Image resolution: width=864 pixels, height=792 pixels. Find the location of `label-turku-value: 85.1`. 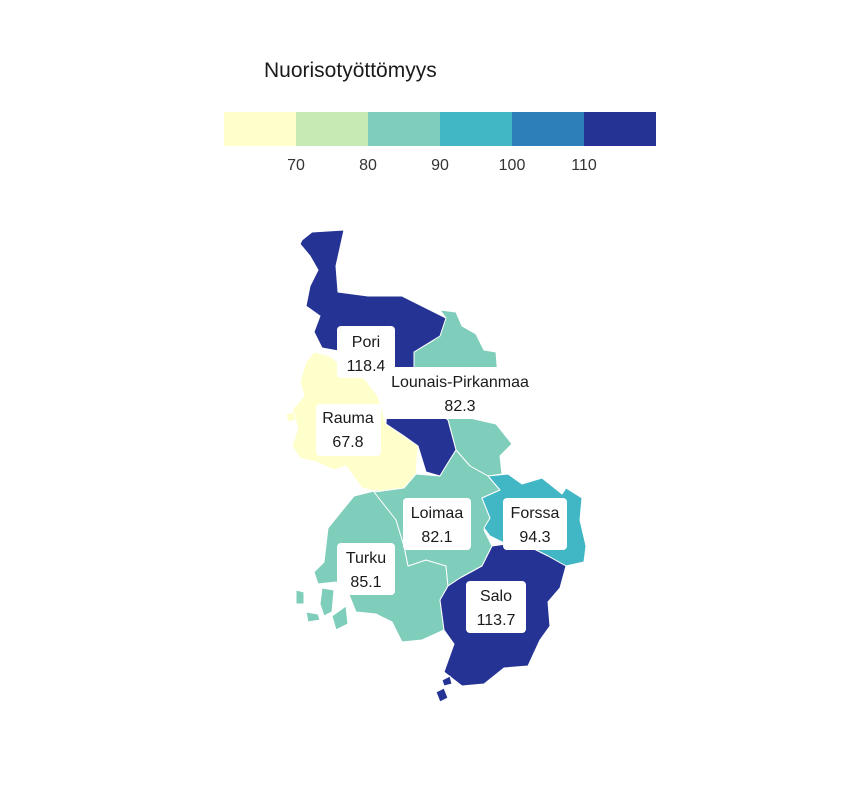

label-turku-value: 85.1 is located at coordinates (365, 582).